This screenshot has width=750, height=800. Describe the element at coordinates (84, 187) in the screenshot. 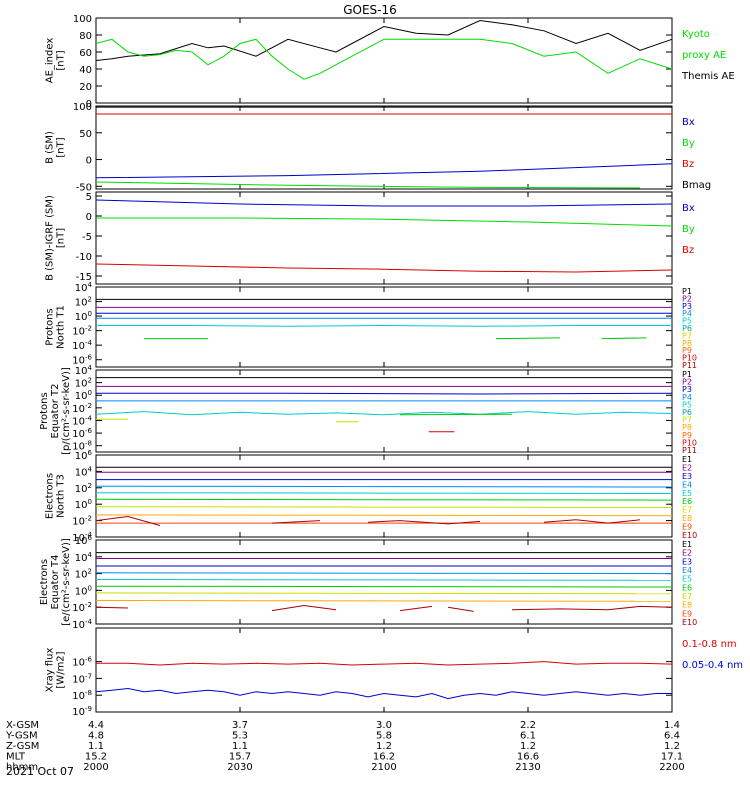

I see `y-tick-label: -50` at that location.